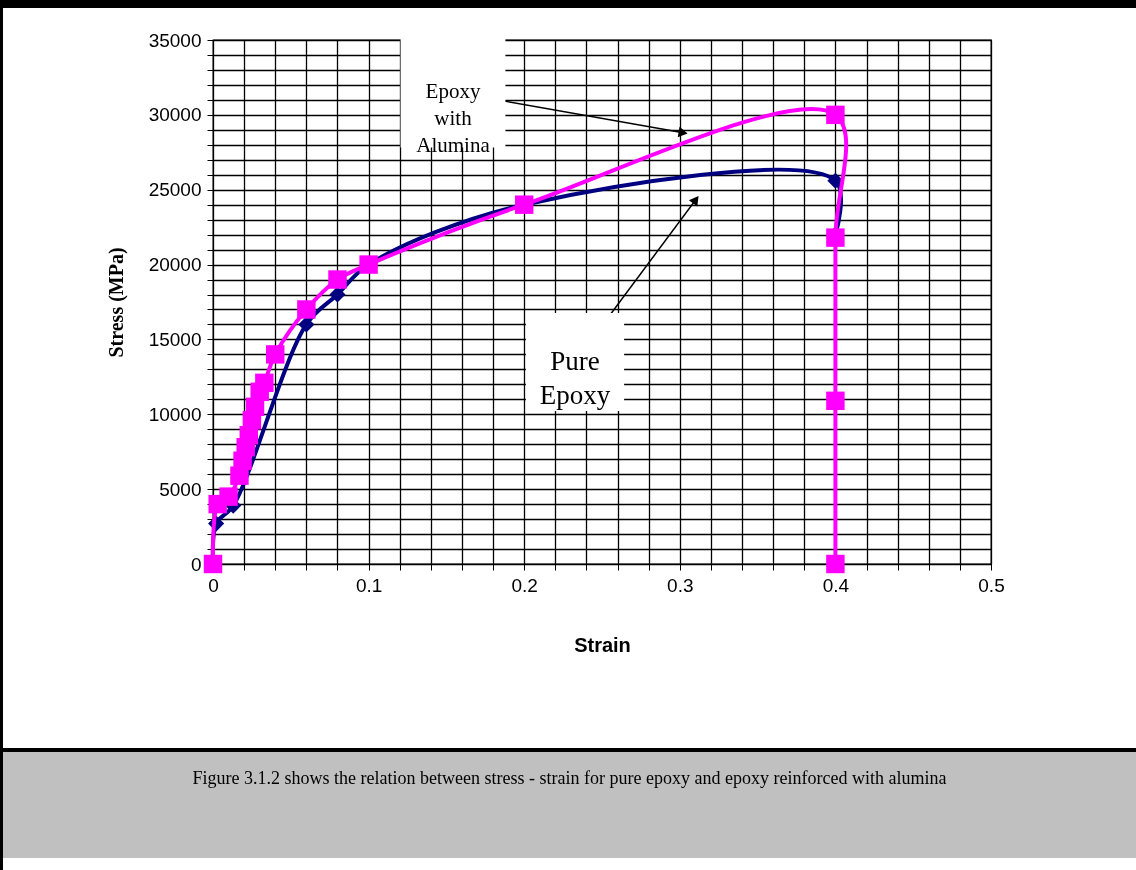 This screenshot has width=1136, height=870. What do you see at coordinates (175, 190) in the screenshot?
I see `y-tick-label: 25000` at bounding box center [175, 190].